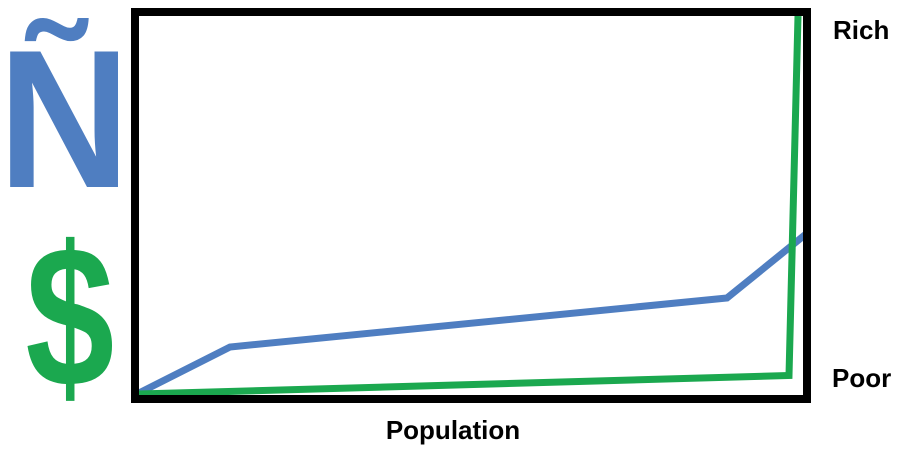  I want to click on svg-text: N, so click(65, 119).